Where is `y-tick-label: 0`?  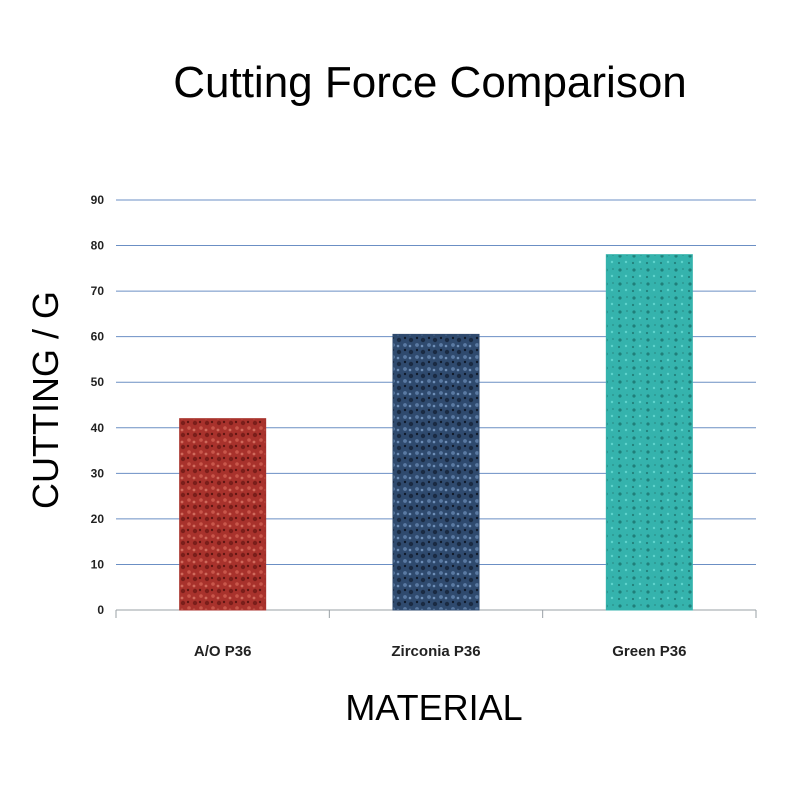 y-tick-label: 0 is located at coordinates (100, 610).